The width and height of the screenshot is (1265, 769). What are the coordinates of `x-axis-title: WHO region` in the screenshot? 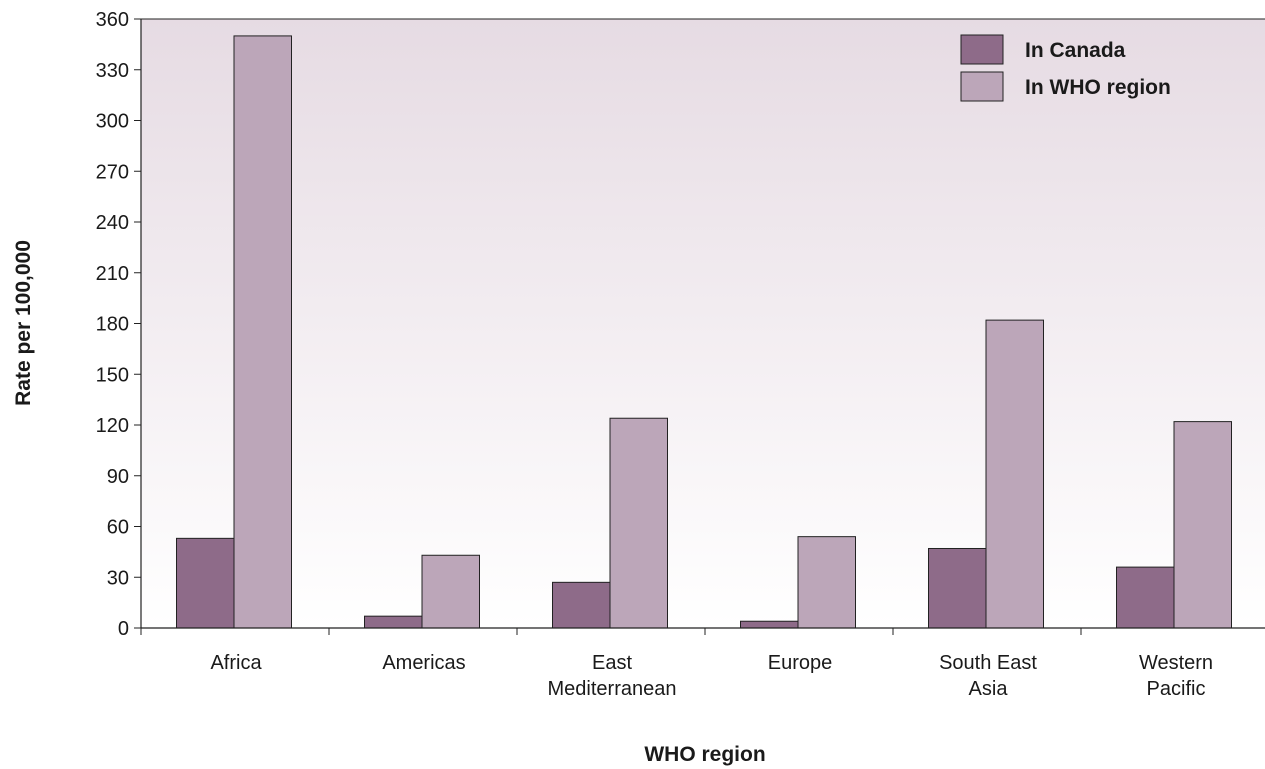 It's located at (704, 754).